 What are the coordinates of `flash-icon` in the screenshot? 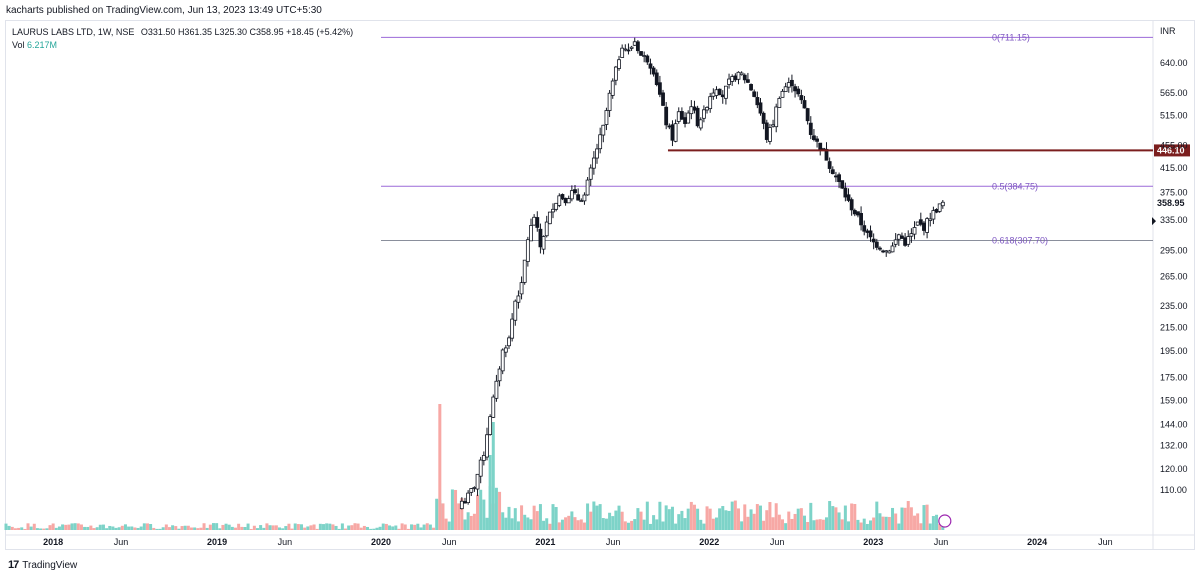 It's located at (945, 521).